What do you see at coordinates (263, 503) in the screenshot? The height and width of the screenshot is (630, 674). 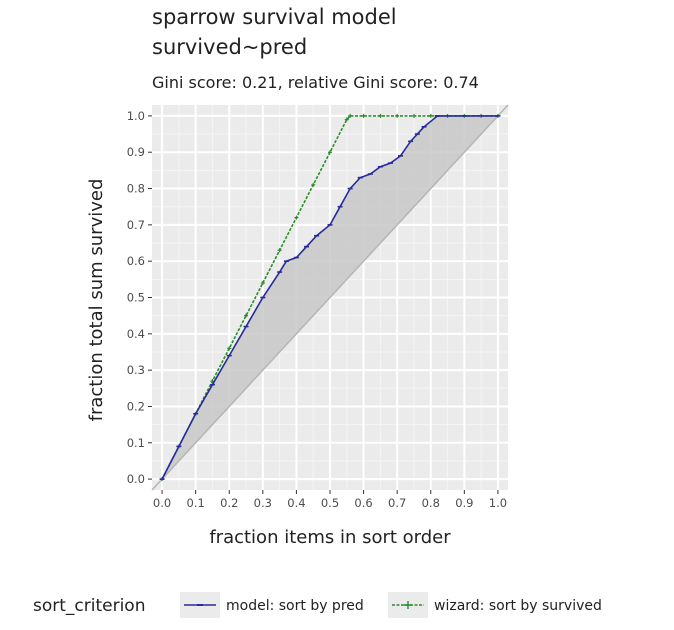 I see `x-tick-label: 0.3` at bounding box center [263, 503].